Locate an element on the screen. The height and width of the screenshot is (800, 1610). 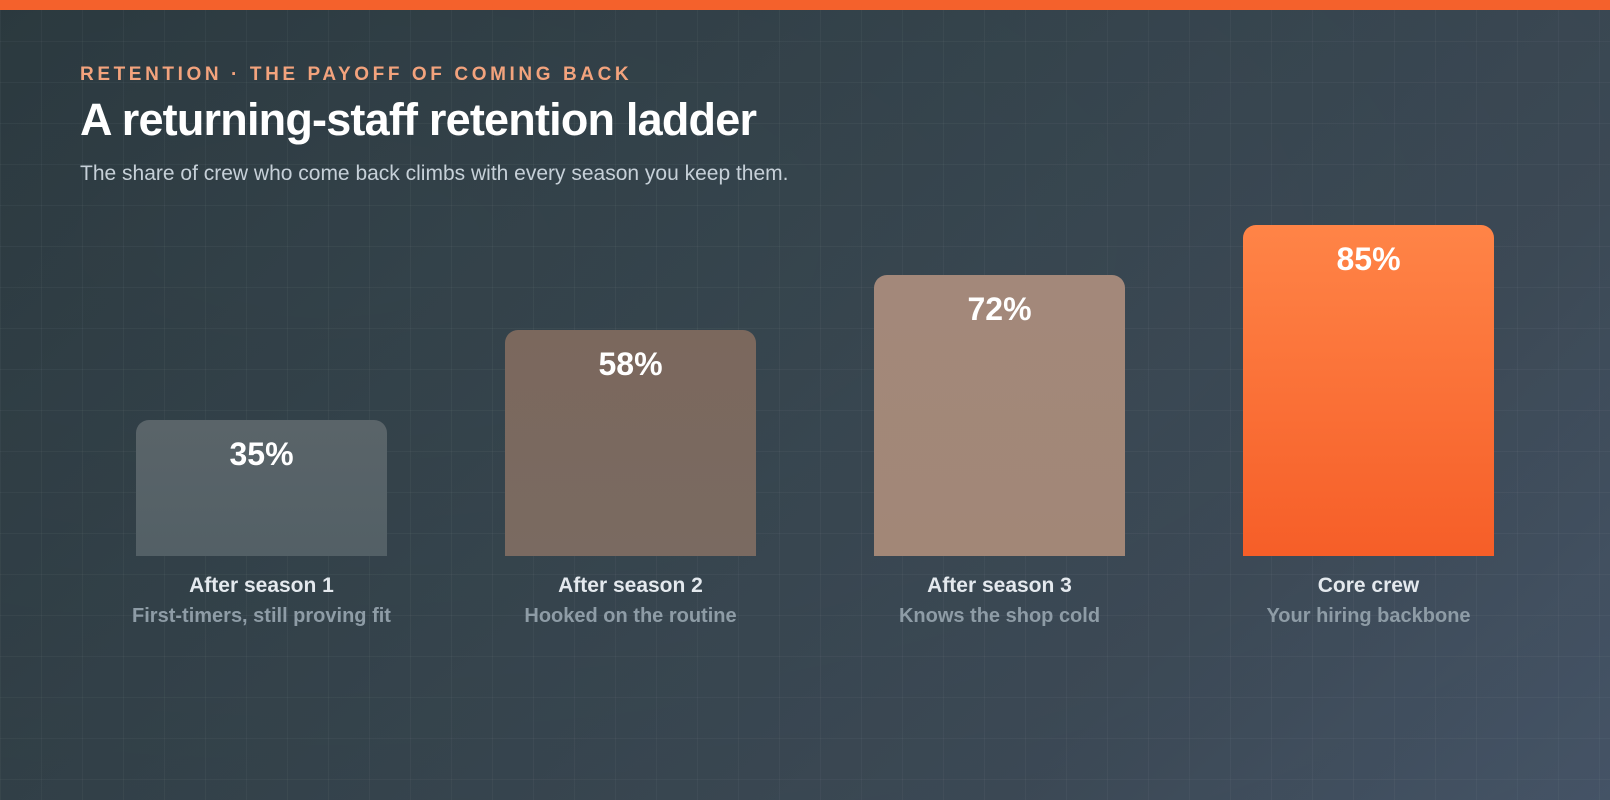
category-description: Hooked on the routine is located at coordinates (630, 616).